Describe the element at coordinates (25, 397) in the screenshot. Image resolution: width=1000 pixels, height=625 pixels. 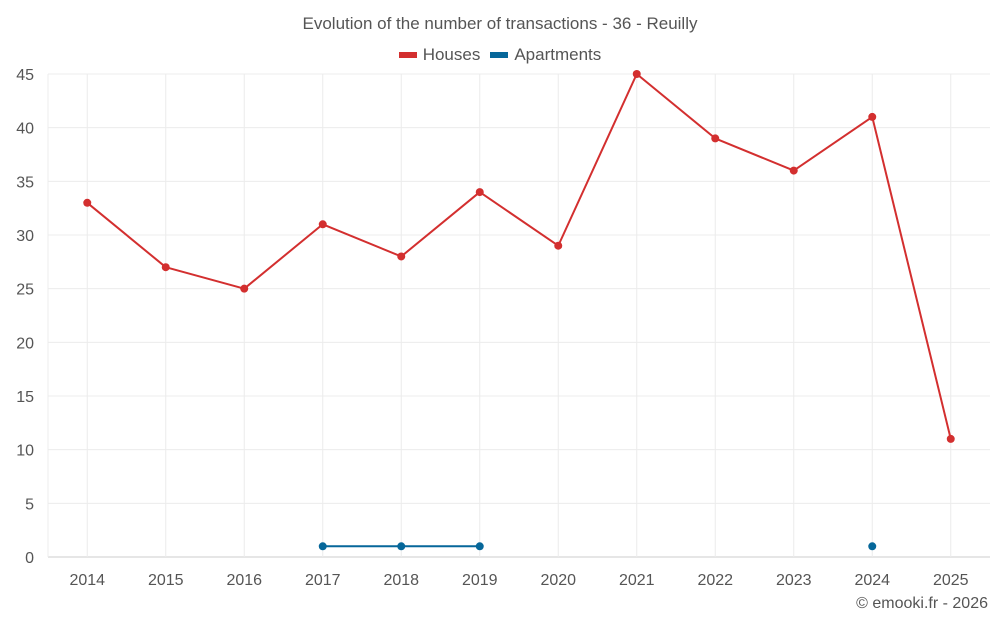
I see `y-tick-label: 15` at that location.